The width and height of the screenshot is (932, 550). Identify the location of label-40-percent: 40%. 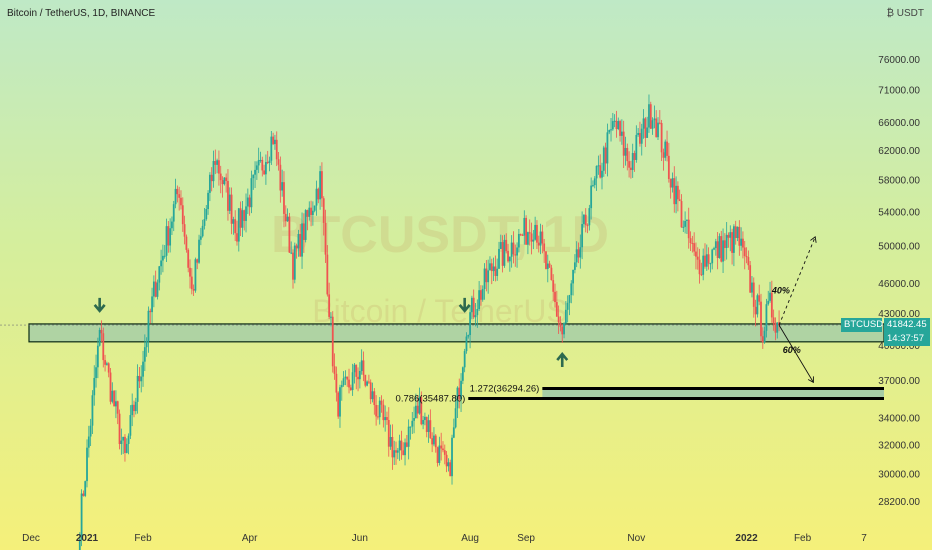
(780, 291).